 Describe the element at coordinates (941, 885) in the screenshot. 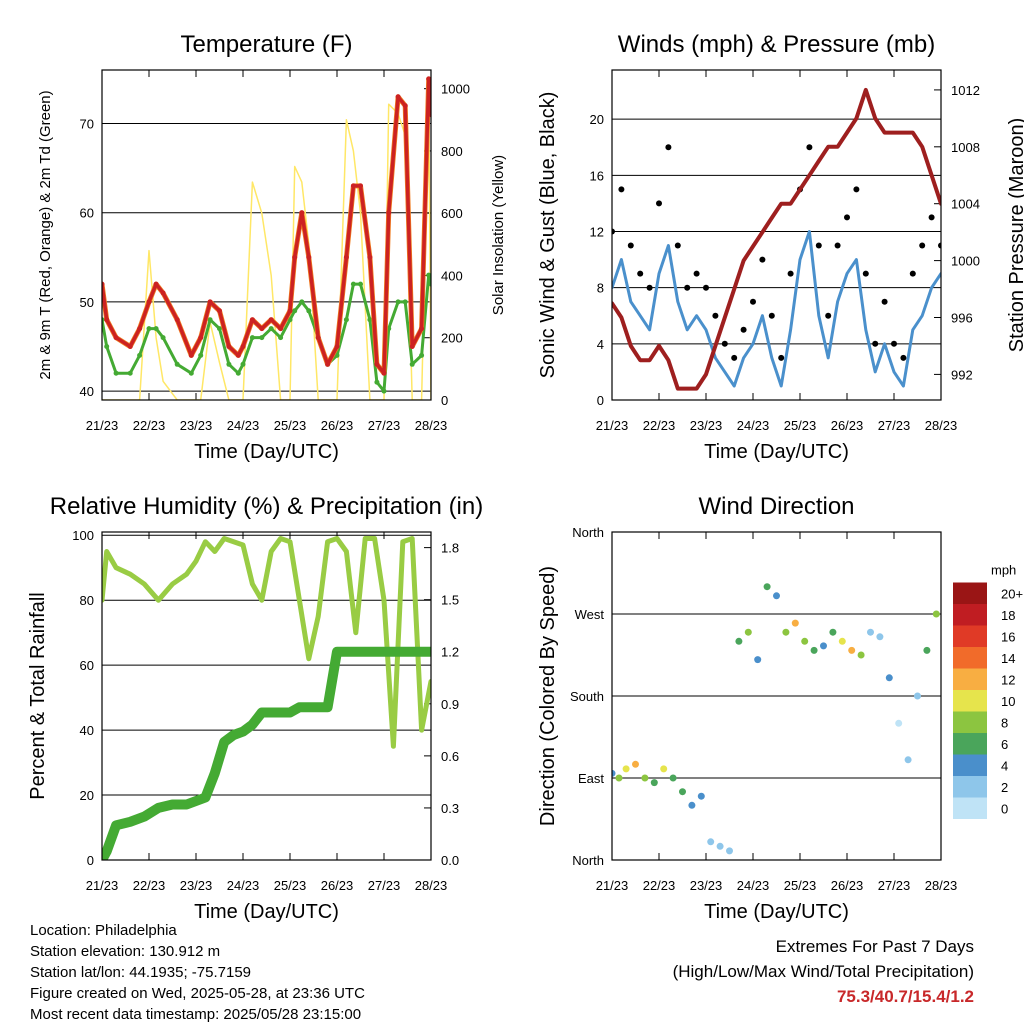

I see `wind_direction-xtick-label: 28/23` at that location.